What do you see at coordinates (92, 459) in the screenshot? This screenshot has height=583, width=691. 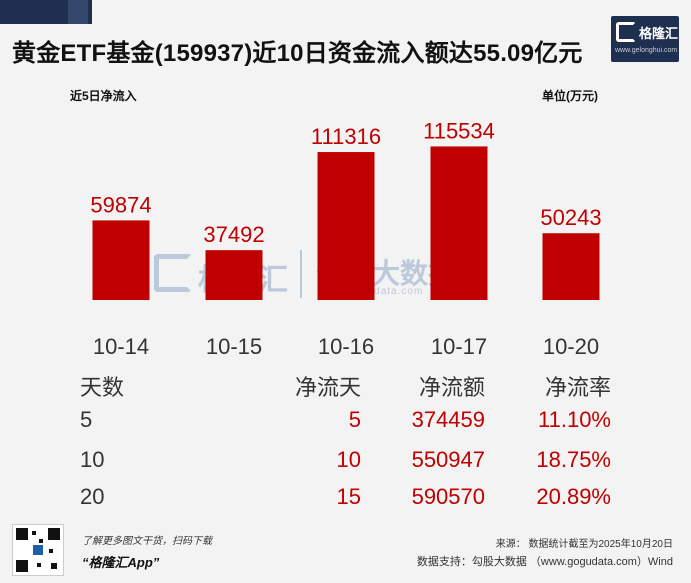 I see `cell-days: 10` at bounding box center [92, 459].